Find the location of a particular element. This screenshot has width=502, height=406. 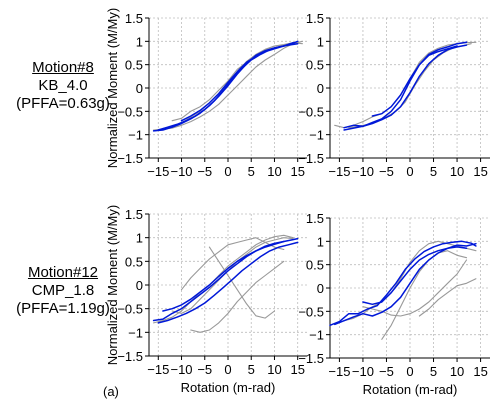

row-label-record: KB_4.0 is located at coordinates (63, 85).